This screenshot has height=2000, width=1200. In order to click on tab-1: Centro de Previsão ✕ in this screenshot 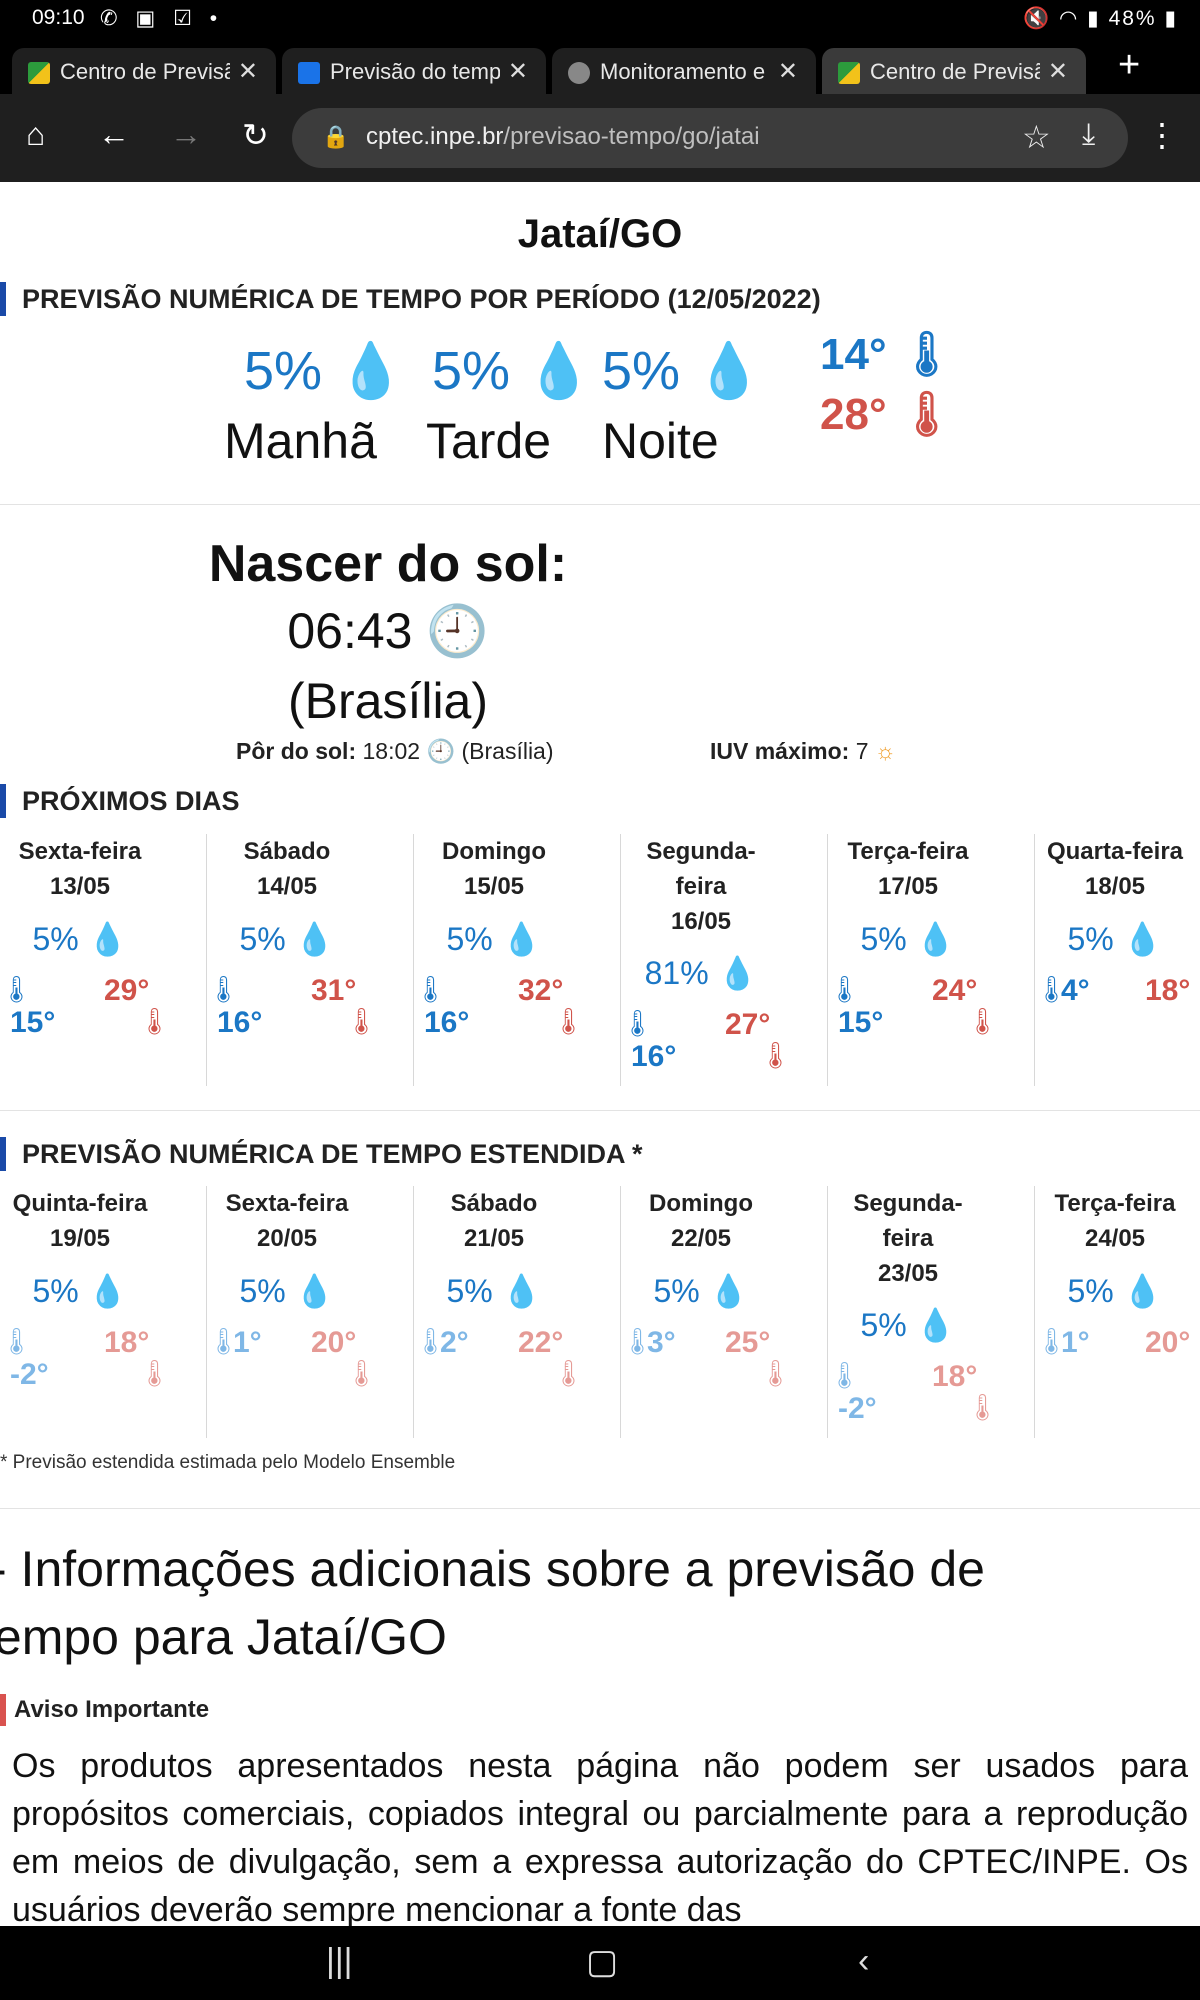, I will do `click(144, 71)`.